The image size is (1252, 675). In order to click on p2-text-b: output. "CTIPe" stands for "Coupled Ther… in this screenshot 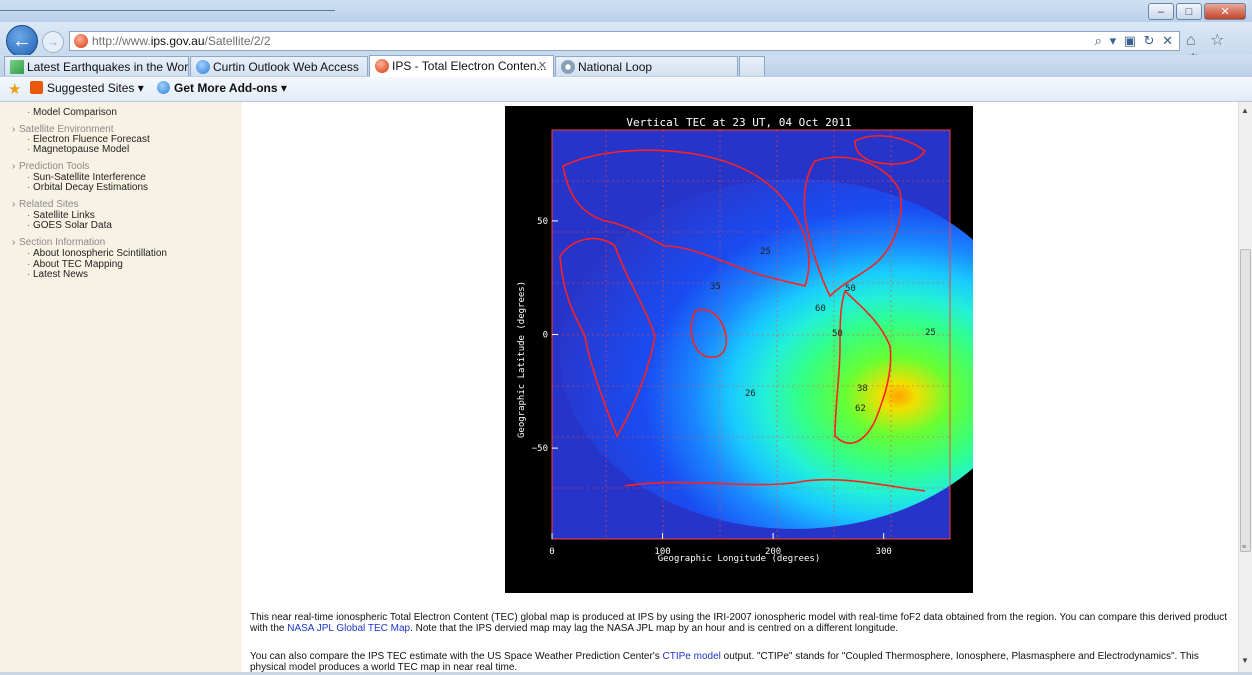, I will do `click(724, 662)`.